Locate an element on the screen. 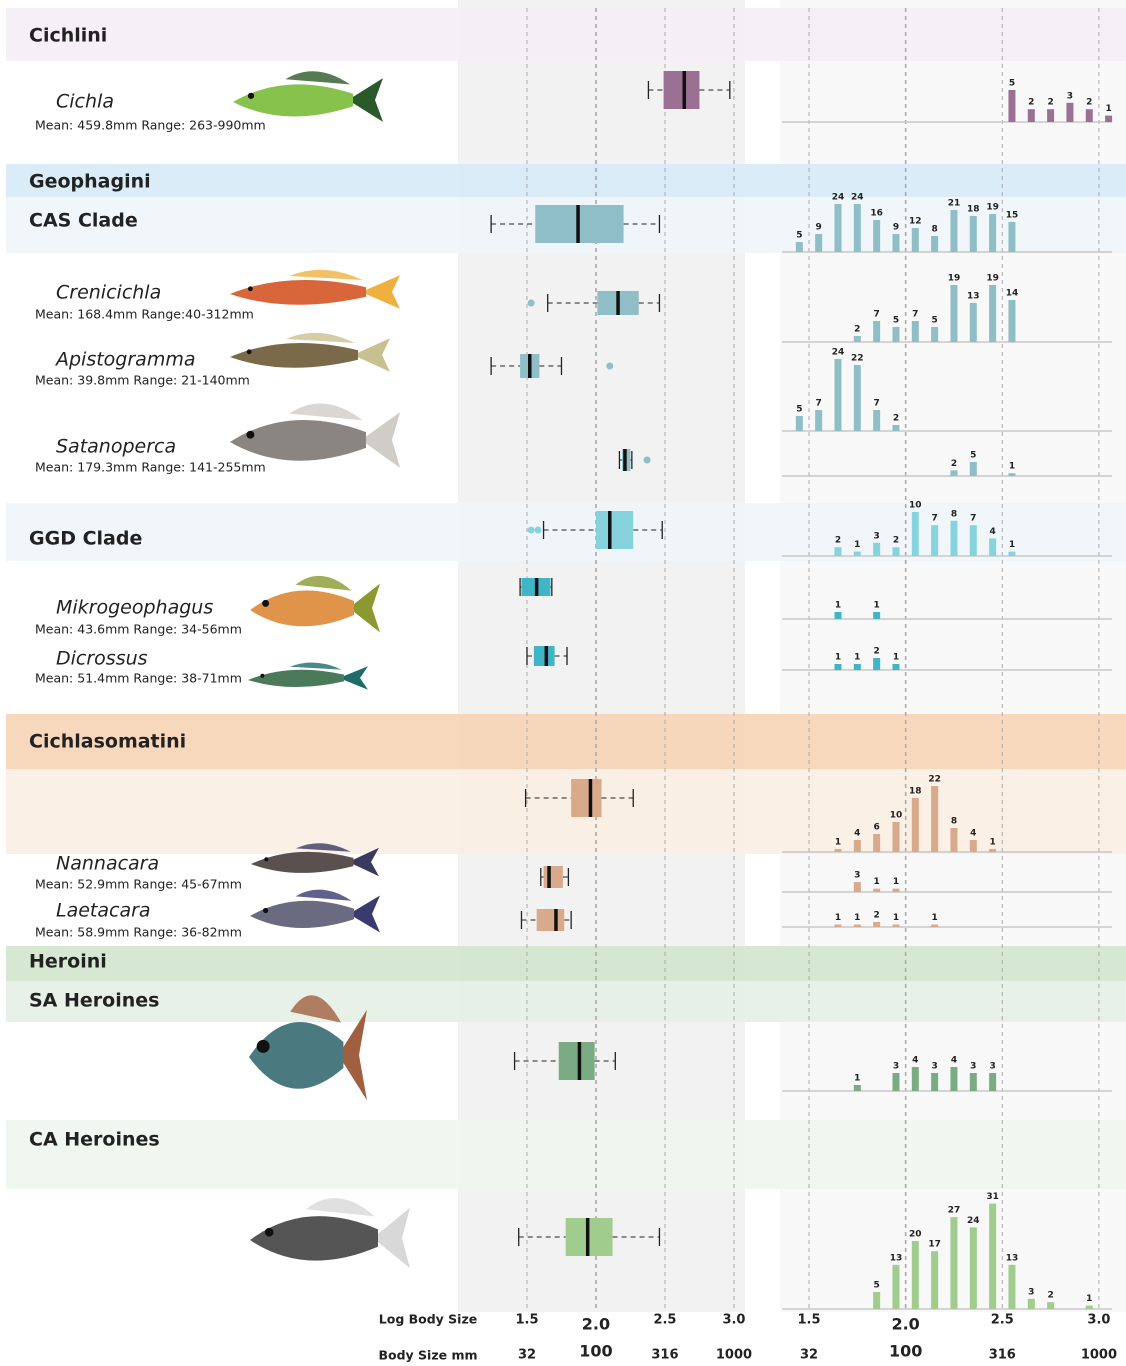 The image size is (1126, 1366). count-label: 15 is located at coordinates (1012, 216).